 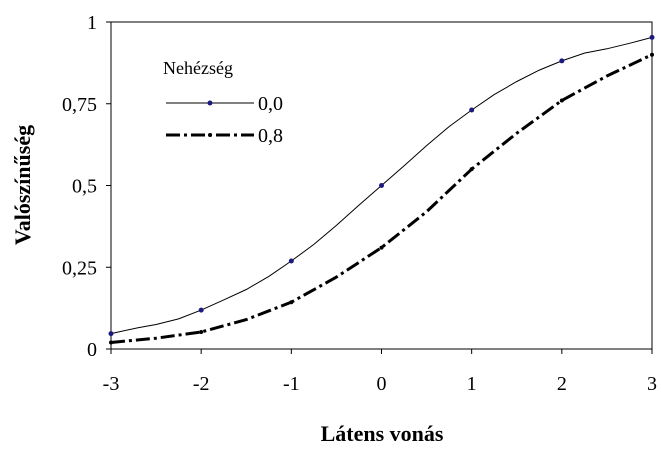 I want to click on x-tick-label: -3, so click(x=111, y=384).